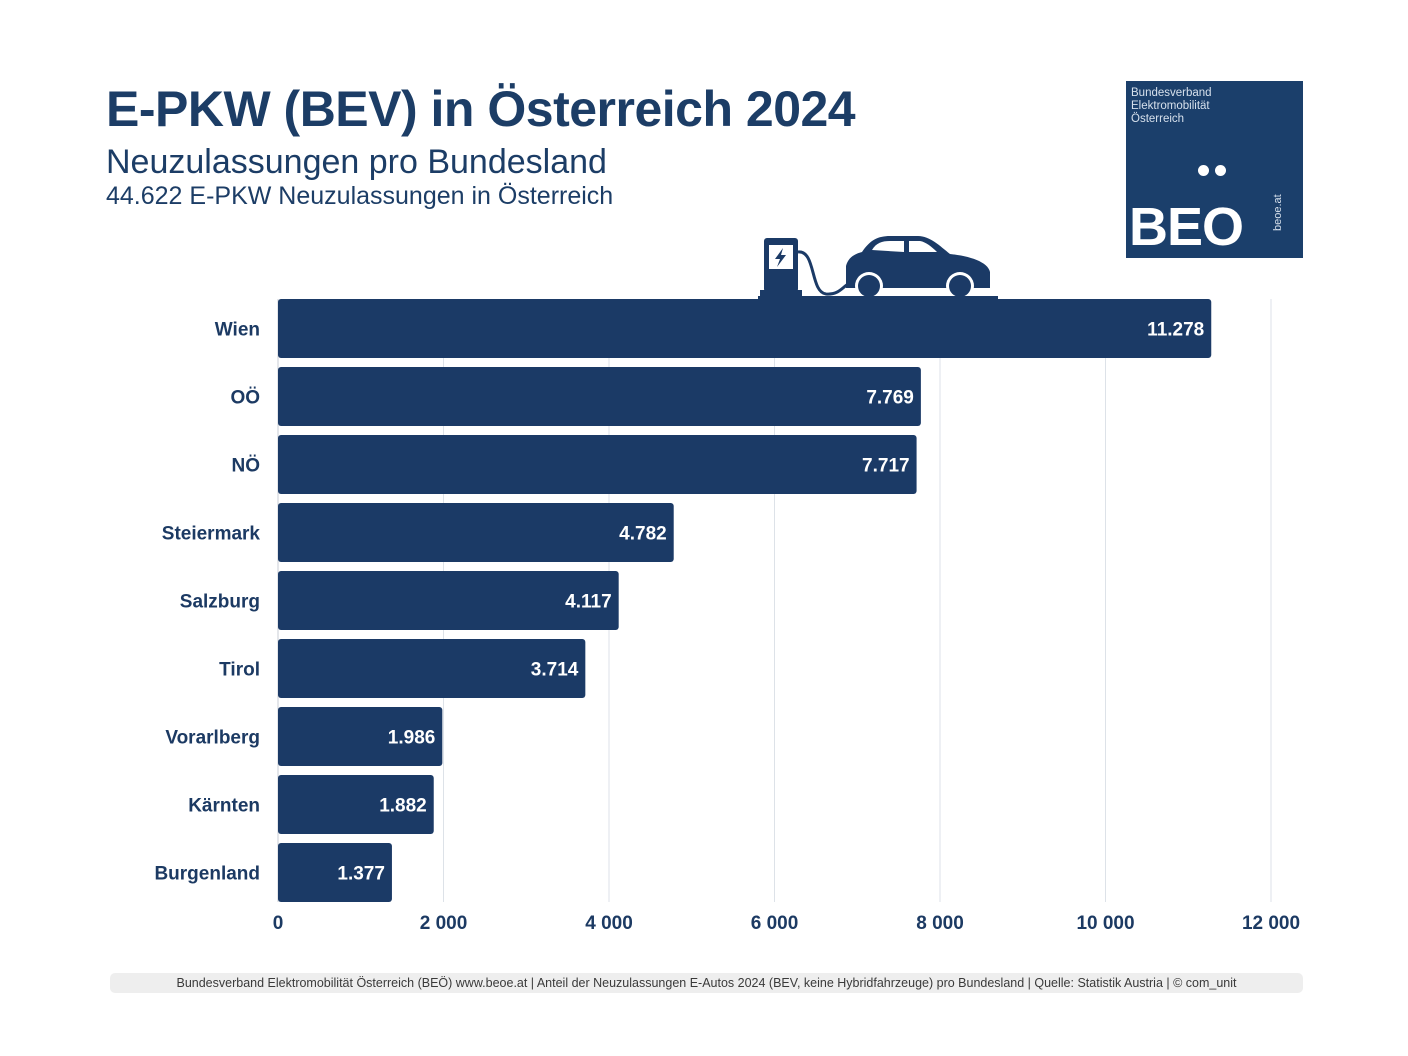  Describe the element at coordinates (356, 162) in the screenshot. I see `chart-subtitle: Neuzulassungen pro Bundesland` at that location.